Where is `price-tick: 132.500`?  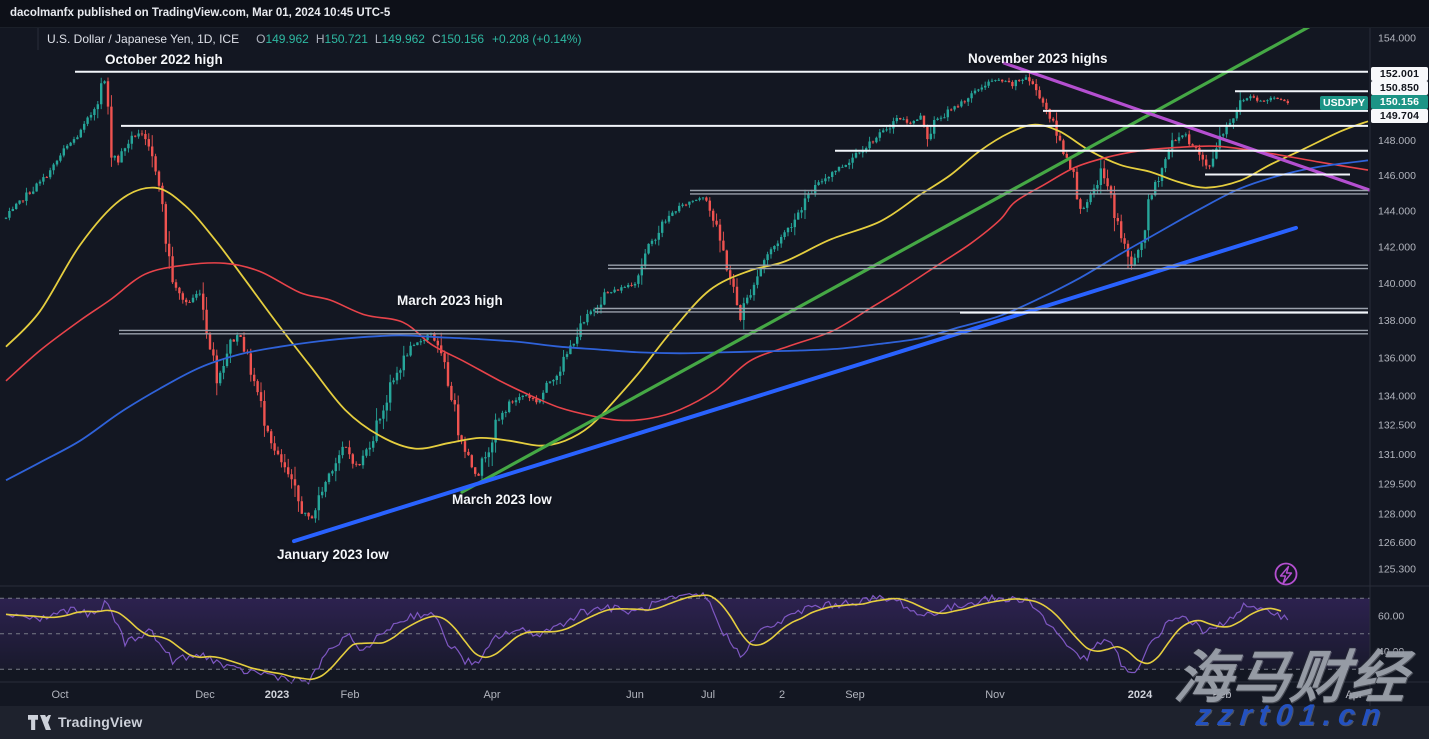 price-tick: 132.500 is located at coordinates (1397, 426).